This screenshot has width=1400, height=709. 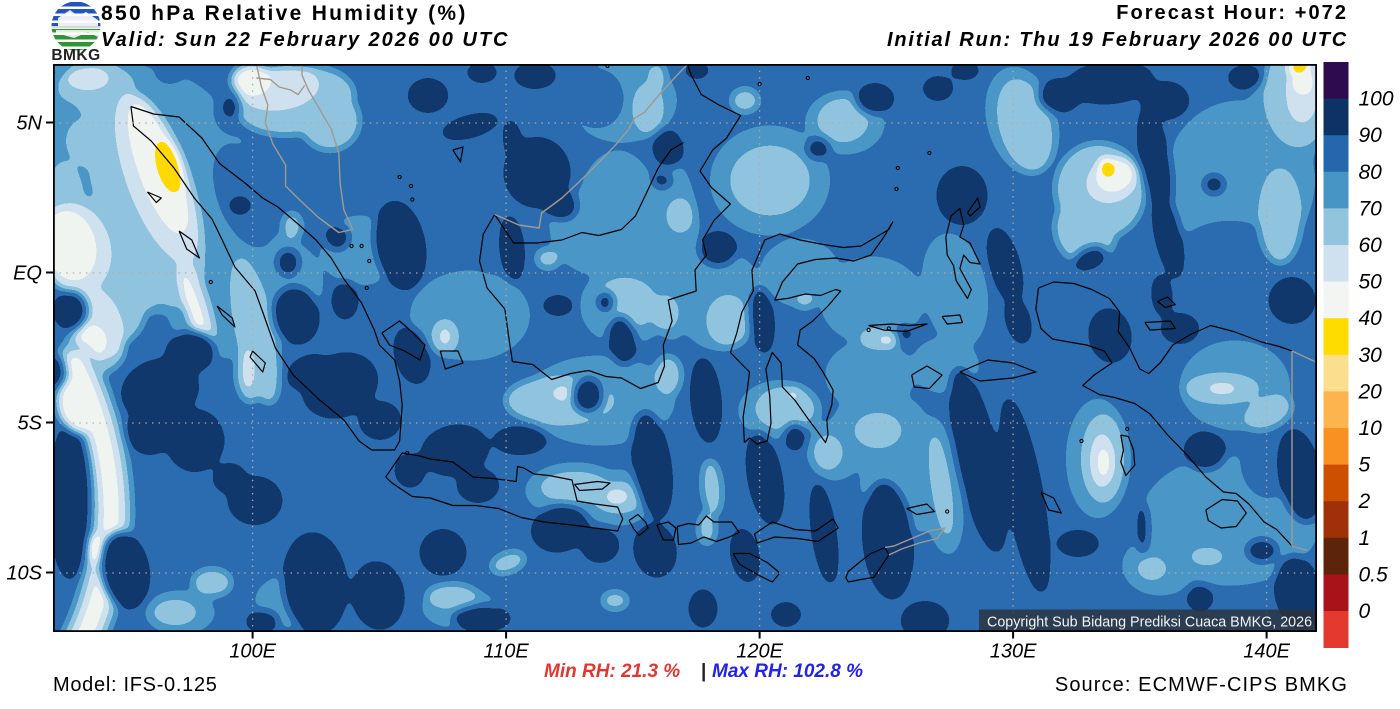 What do you see at coordinates (506, 652) in the screenshot?
I see `svg-text: 110E` at bounding box center [506, 652].